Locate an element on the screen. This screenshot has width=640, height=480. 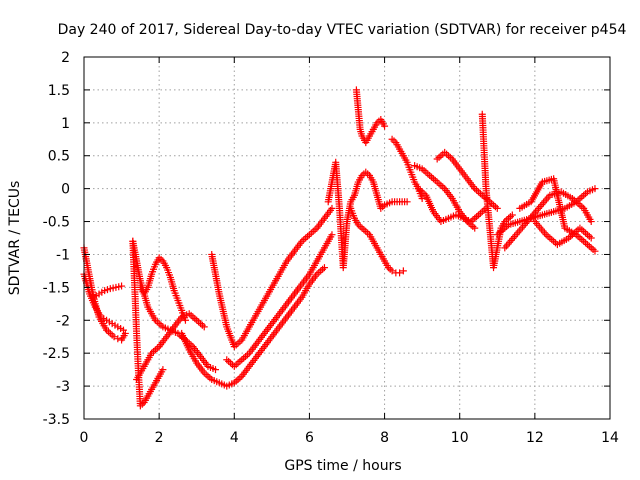
y-tick-label: 1 is located at coordinates (65, 124).